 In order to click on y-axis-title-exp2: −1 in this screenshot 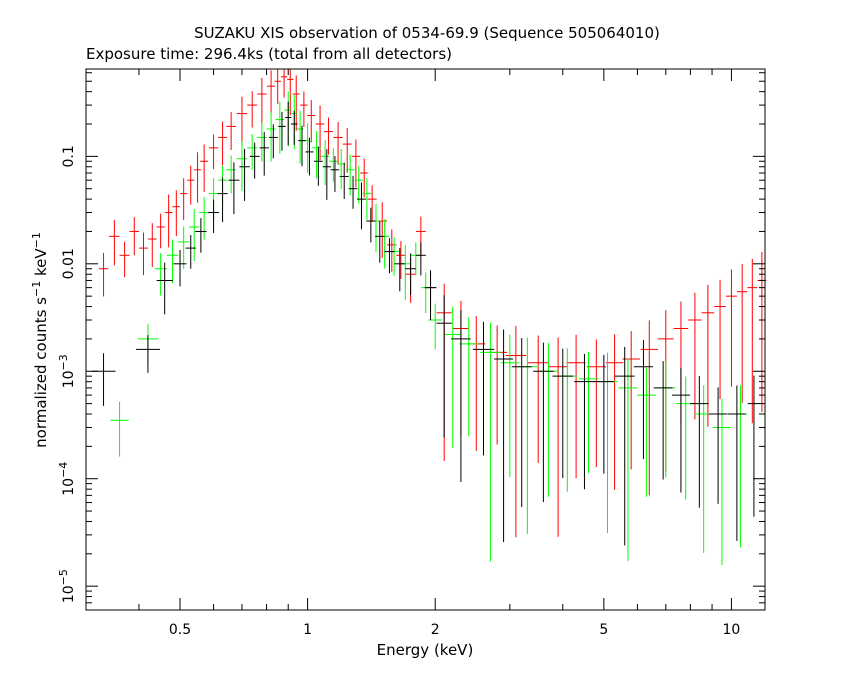, I will do `click(36, 240)`.